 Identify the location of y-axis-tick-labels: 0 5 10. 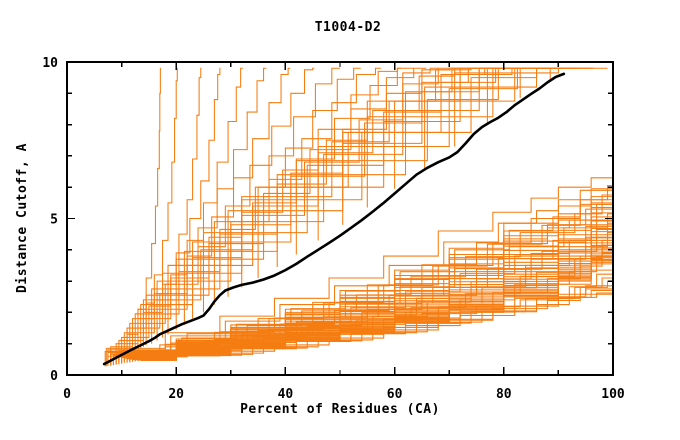
(50, 220).